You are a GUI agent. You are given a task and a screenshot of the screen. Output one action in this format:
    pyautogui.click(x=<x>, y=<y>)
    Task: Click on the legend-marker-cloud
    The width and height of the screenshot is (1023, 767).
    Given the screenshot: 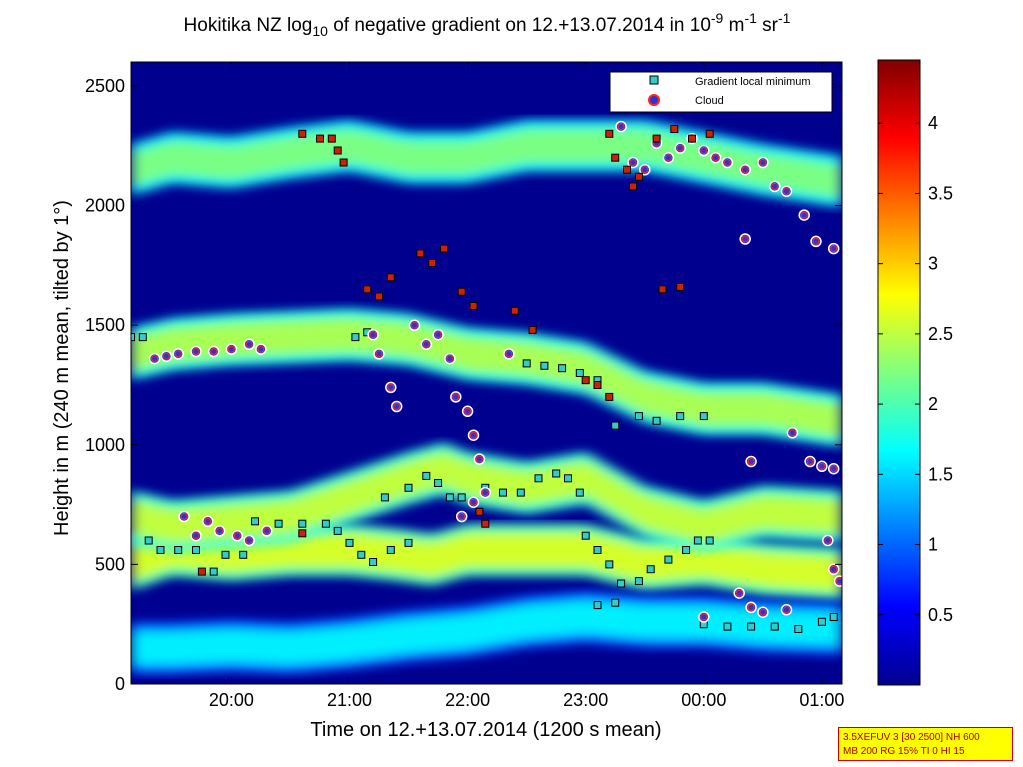 What is the action you would take?
    pyautogui.click(x=654, y=100)
    